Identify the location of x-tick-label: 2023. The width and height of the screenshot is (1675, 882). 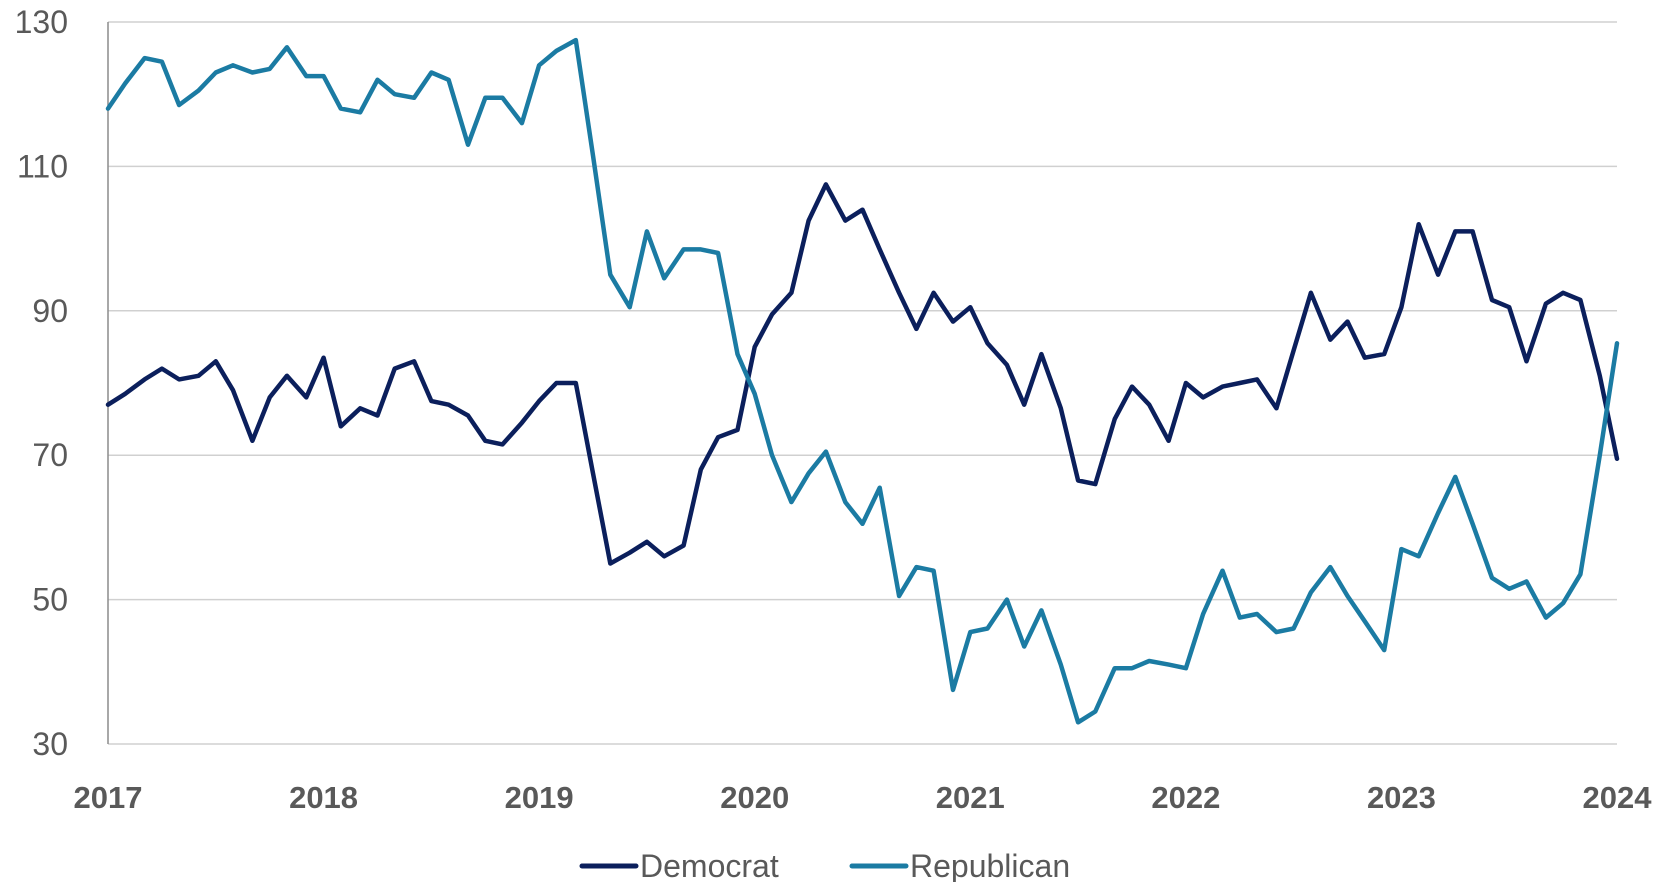
(1401, 797).